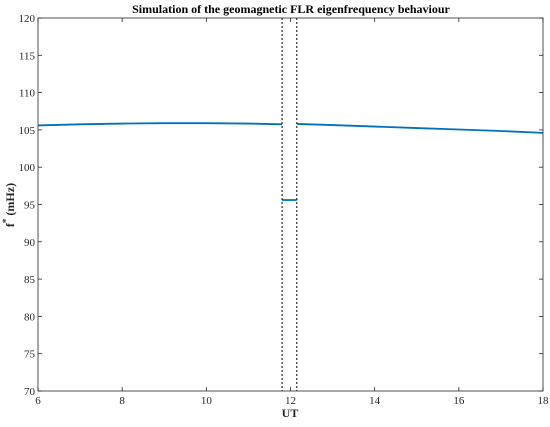 Image resolution: width=550 pixels, height=427 pixels. What do you see at coordinates (30, 280) in the screenshot?
I see `y-tick-label: 85` at bounding box center [30, 280].